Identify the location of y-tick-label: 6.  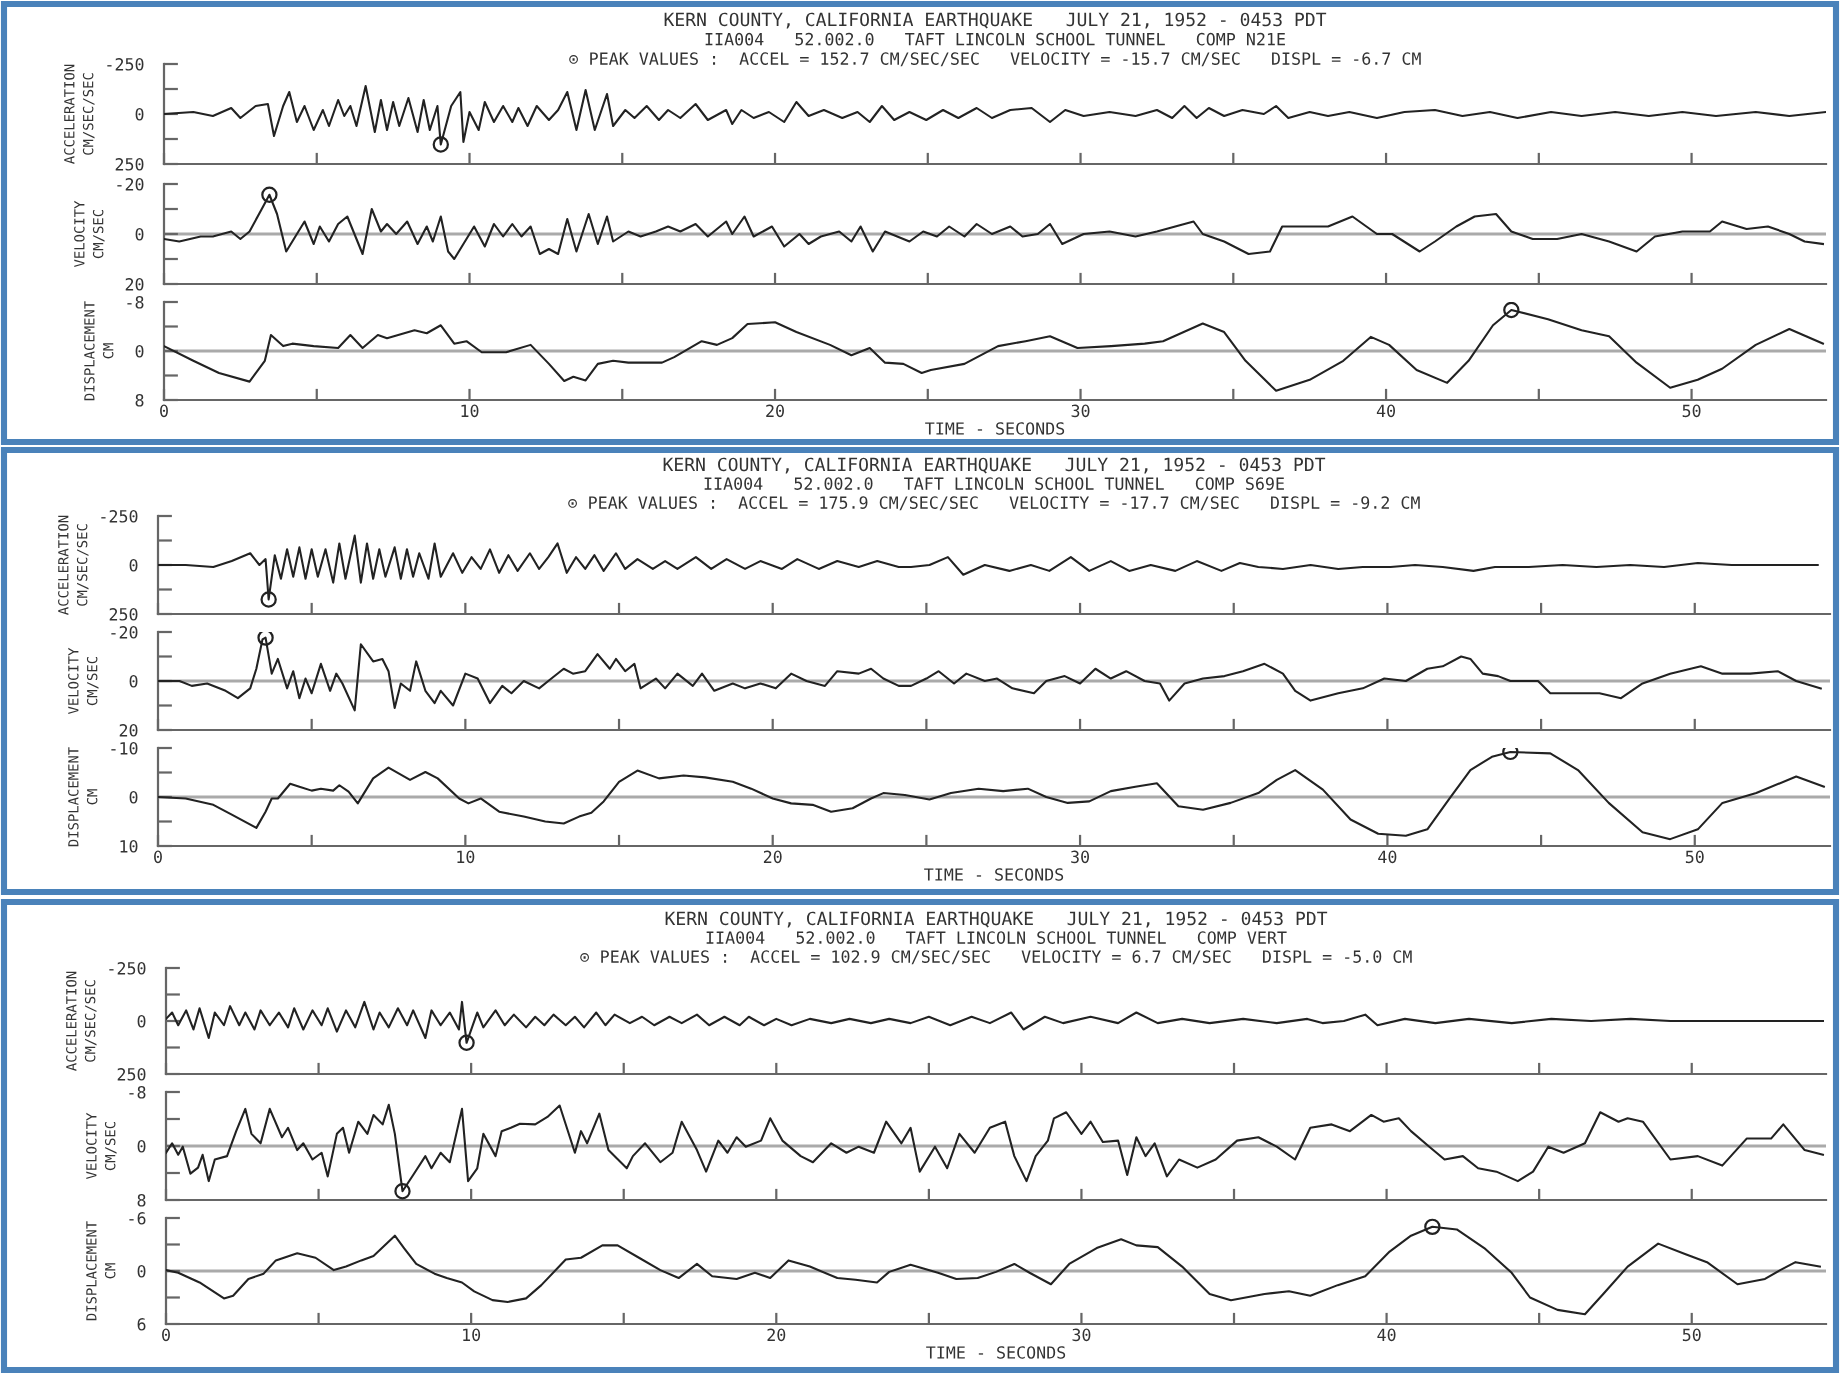
(141, 1324).